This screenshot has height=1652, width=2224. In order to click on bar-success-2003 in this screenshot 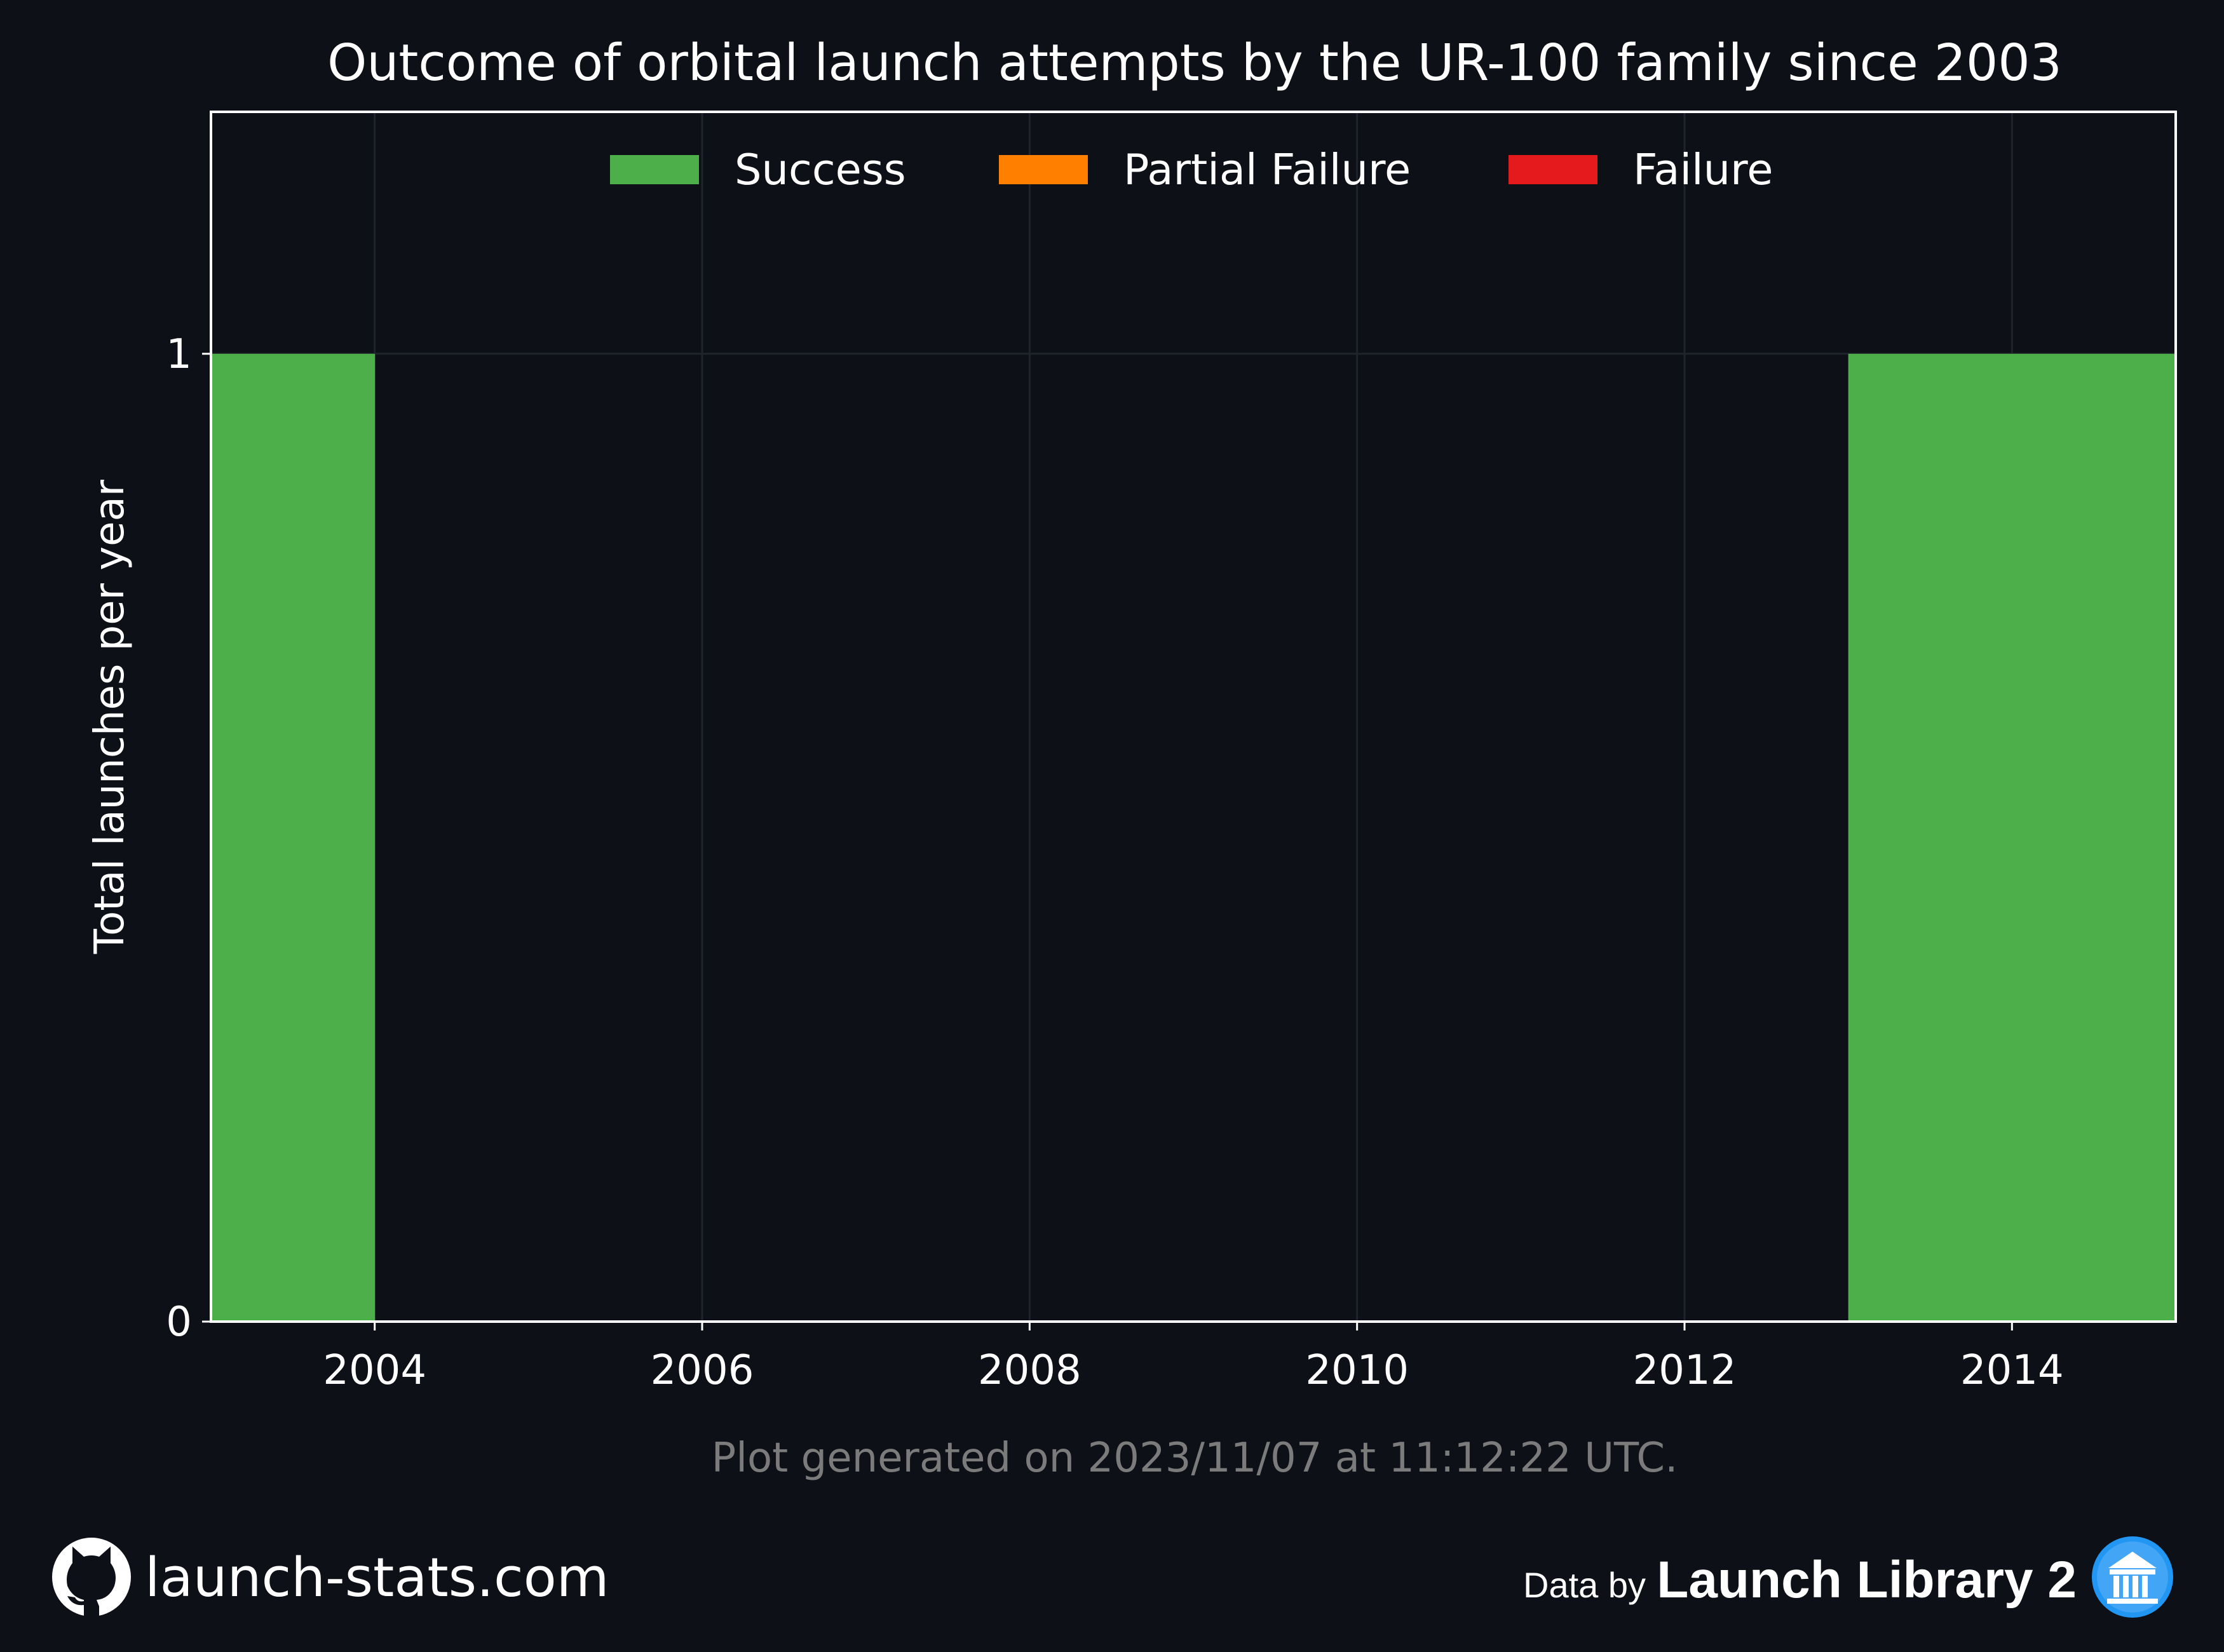, I will do `click(293, 838)`.